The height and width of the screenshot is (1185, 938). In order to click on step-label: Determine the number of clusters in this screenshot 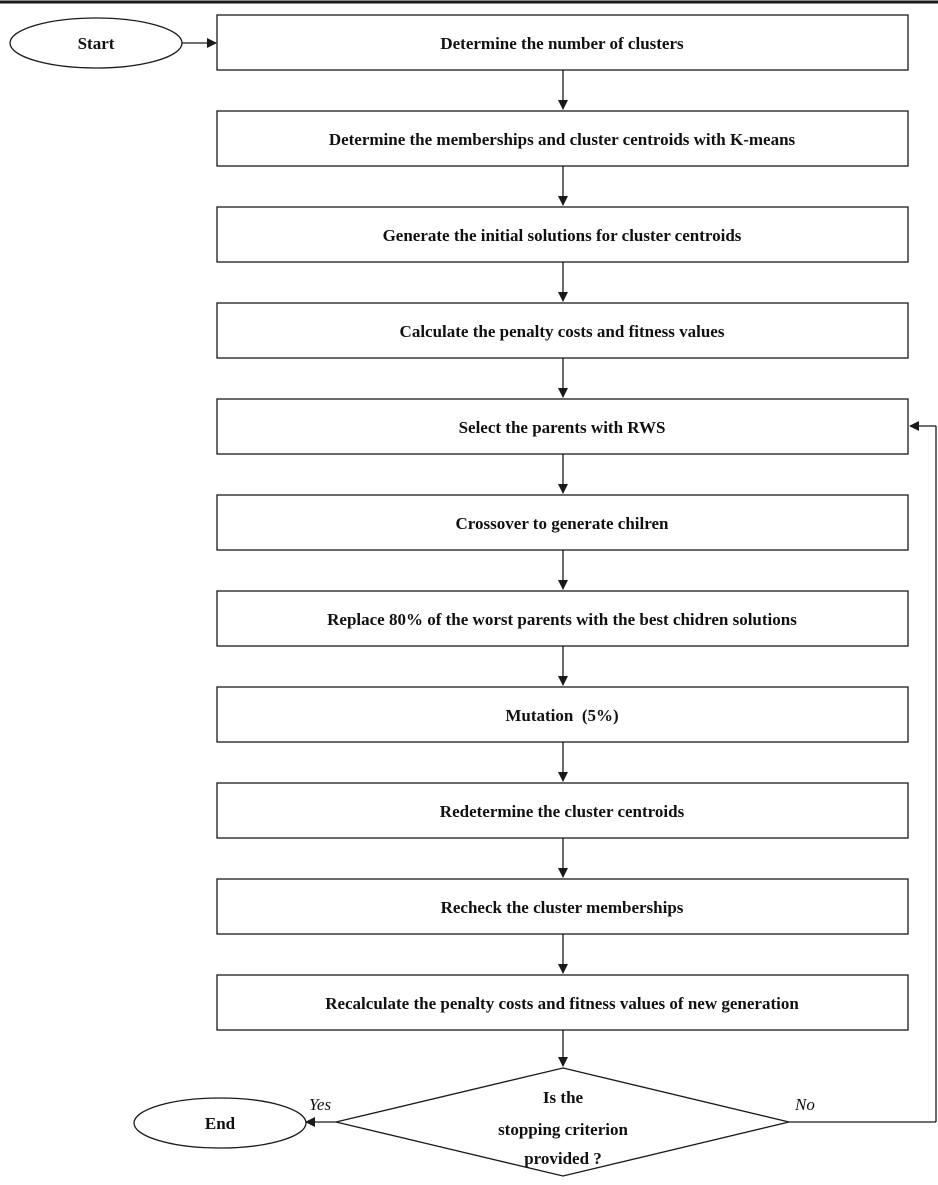, I will do `click(562, 43)`.